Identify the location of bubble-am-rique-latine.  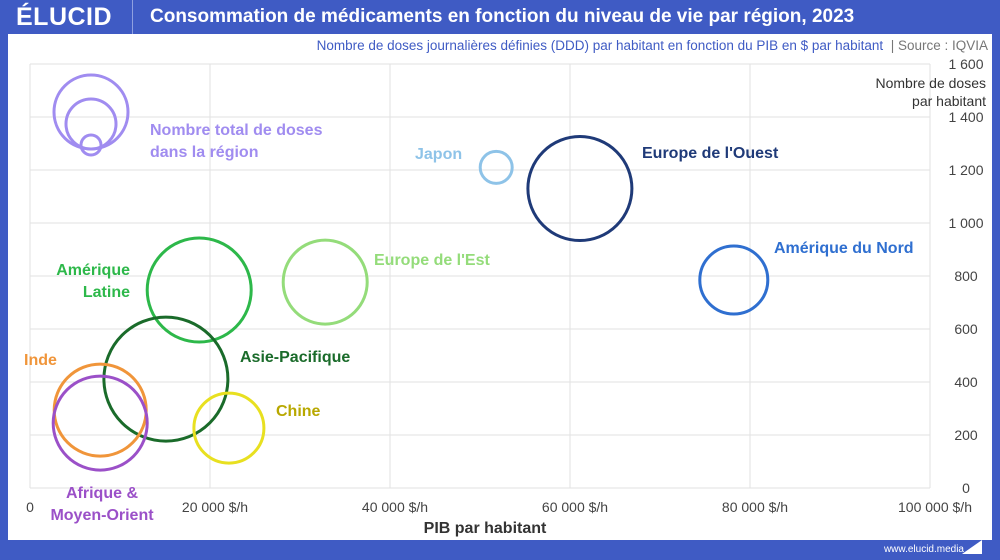
(199, 290).